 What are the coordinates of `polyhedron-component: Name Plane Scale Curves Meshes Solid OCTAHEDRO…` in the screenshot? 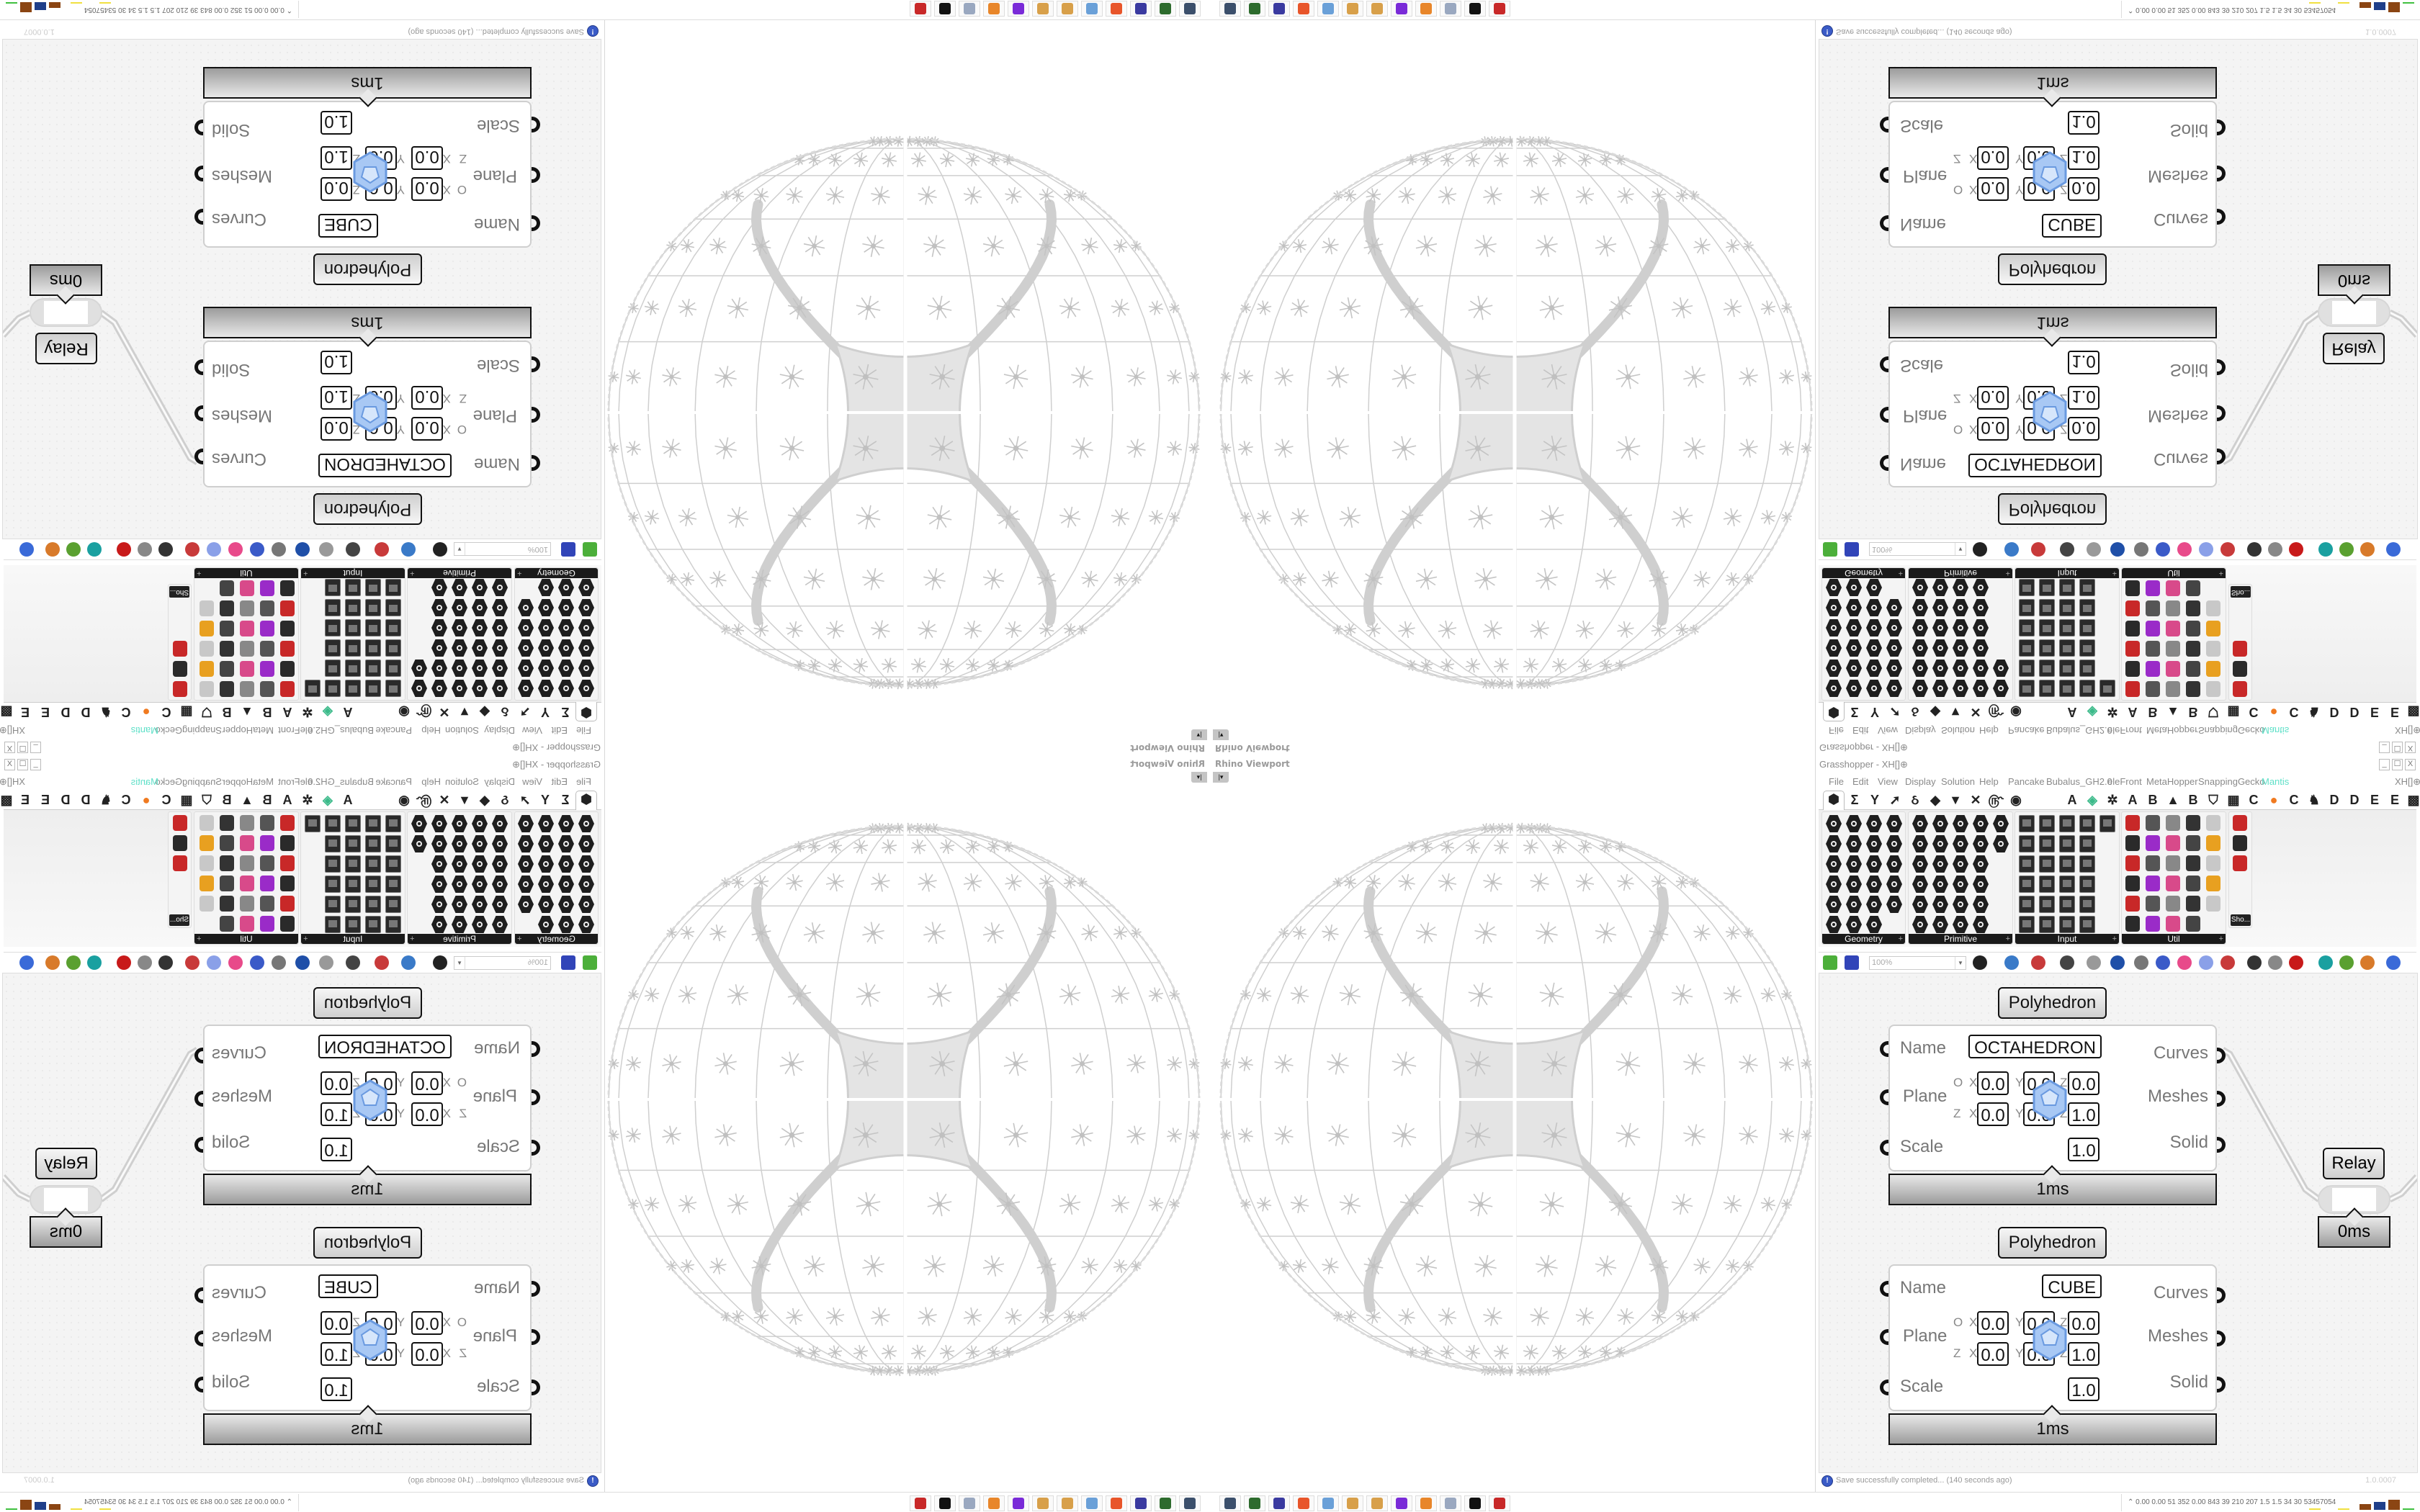 It's located at (2053, 414).